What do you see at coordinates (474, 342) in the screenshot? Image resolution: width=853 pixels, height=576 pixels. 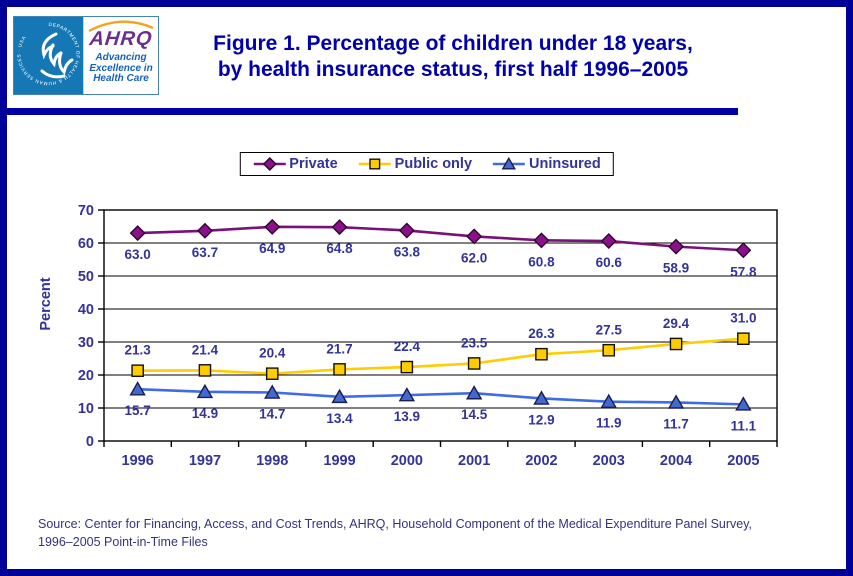 I see `data-label: 23.5` at bounding box center [474, 342].